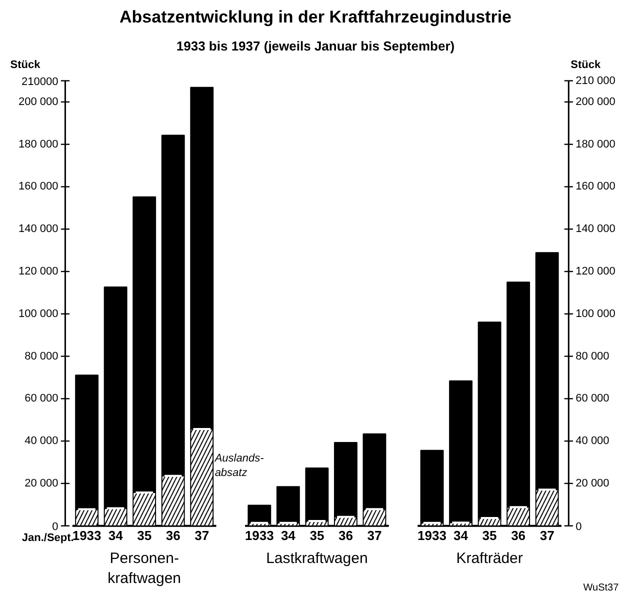 This screenshot has width=630, height=601. Describe the element at coordinates (593, 356) in the screenshot. I see `y2-tick-label: 80 000` at that location.